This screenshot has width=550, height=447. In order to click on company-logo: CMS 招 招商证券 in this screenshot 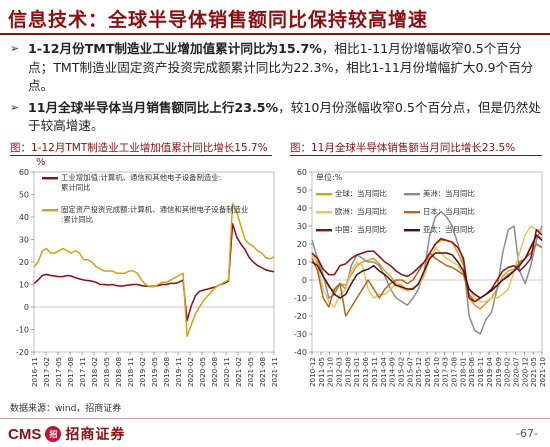, I will do `click(66, 434)`.